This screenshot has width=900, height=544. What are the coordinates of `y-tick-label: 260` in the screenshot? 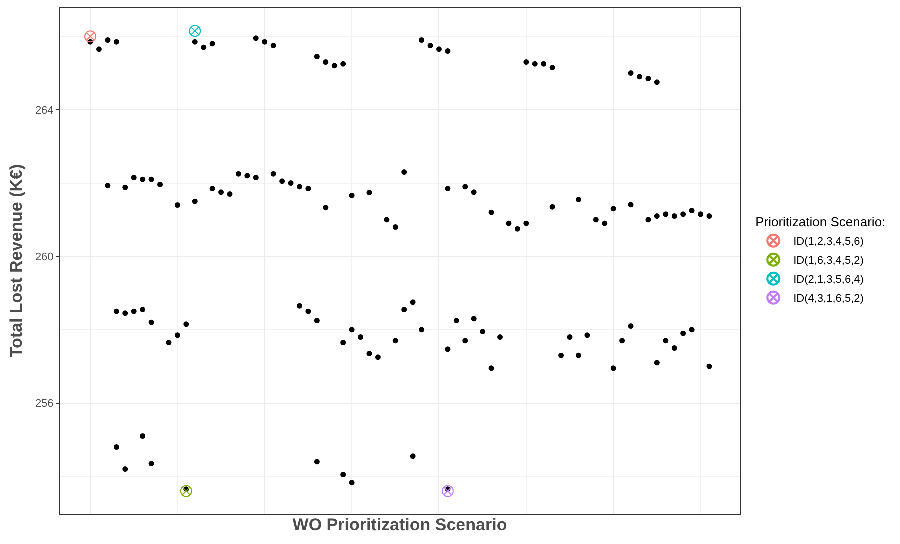 It's located at (44, 257).